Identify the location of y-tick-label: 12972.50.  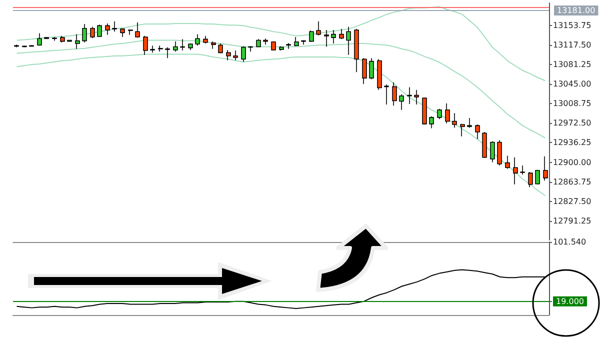
(572, 123).